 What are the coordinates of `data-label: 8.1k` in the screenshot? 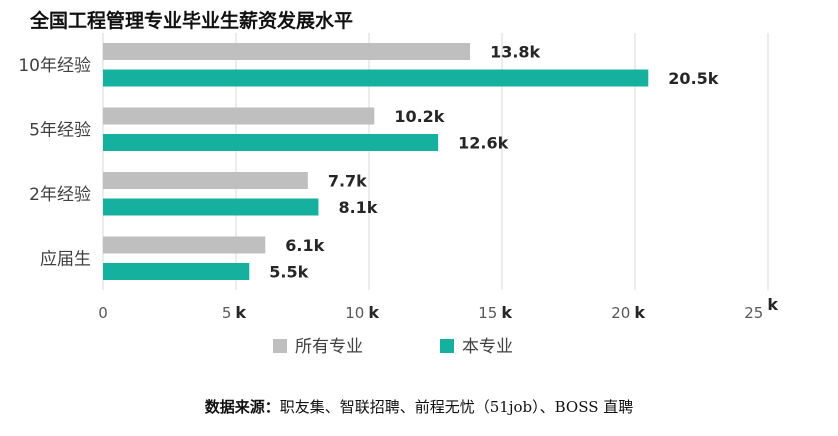 It's located at (357, 207).